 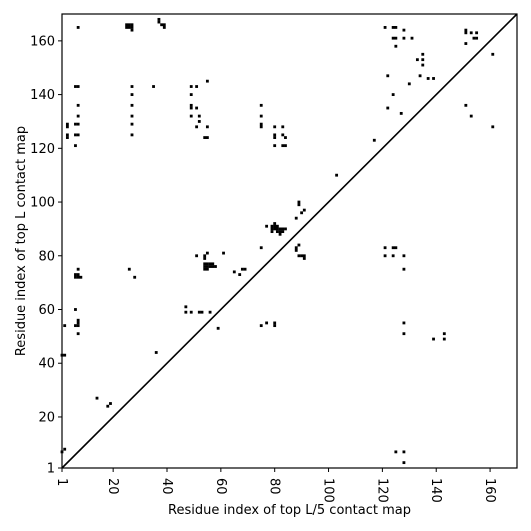 I want to click on y-tick-label: 20, so click(x=46, y=417).